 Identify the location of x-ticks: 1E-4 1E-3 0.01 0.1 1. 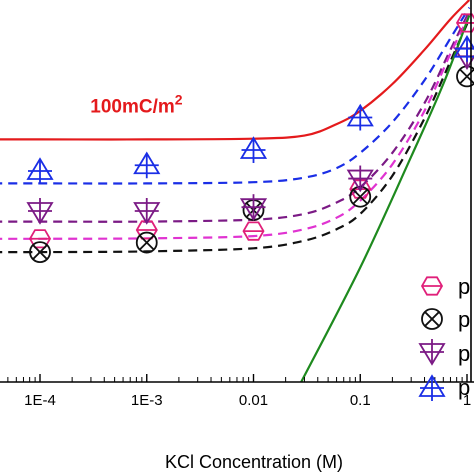
(239, 391).